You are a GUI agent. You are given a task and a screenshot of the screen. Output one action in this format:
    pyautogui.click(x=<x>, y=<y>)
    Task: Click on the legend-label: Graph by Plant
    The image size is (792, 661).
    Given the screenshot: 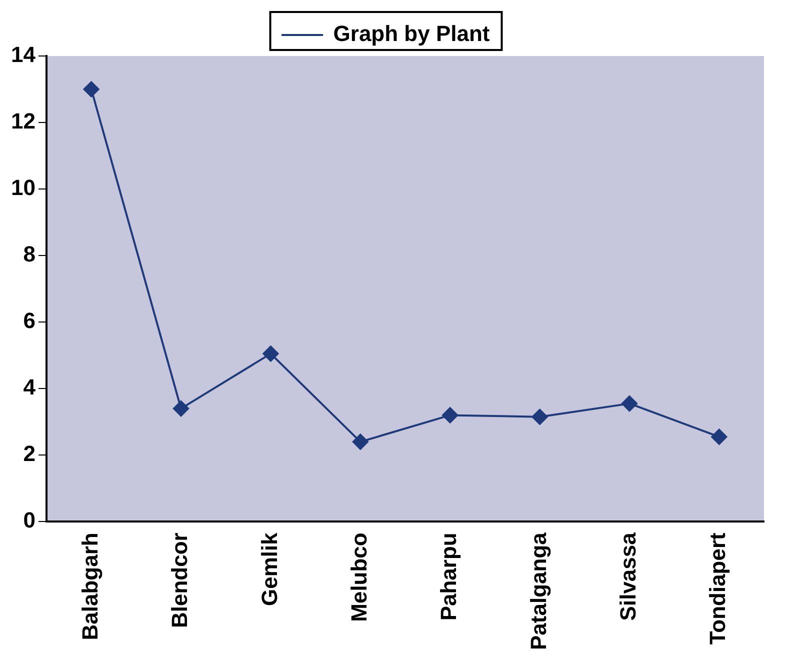 What is the action you would take?
    pyautogui.click(x=411, y=33)
    